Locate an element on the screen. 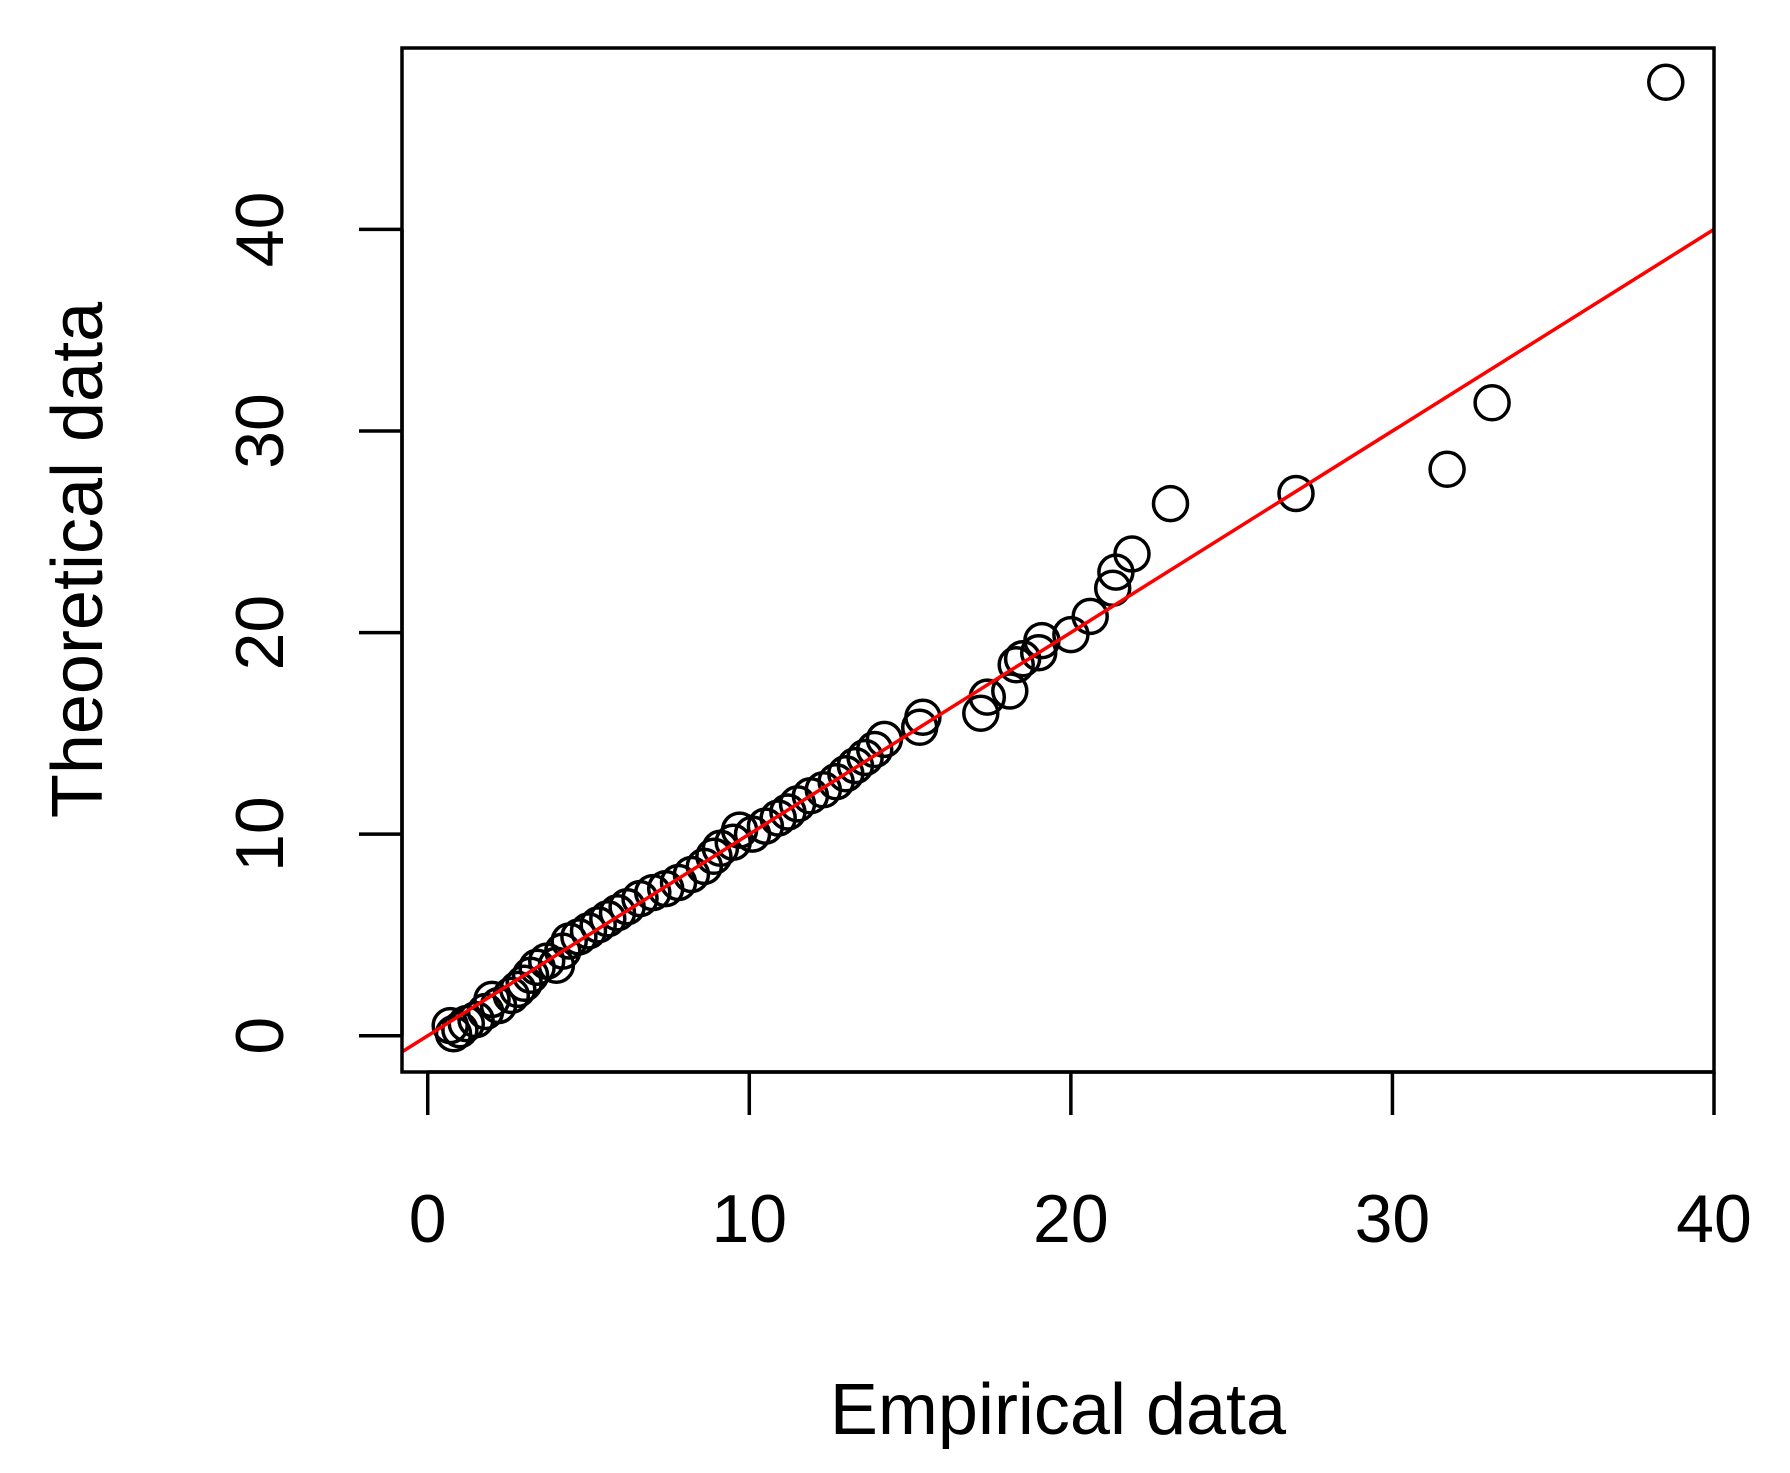 This screenshot has width=1790, height=1473. x-tick-label: 0 is located at coordinates (428, 1219).